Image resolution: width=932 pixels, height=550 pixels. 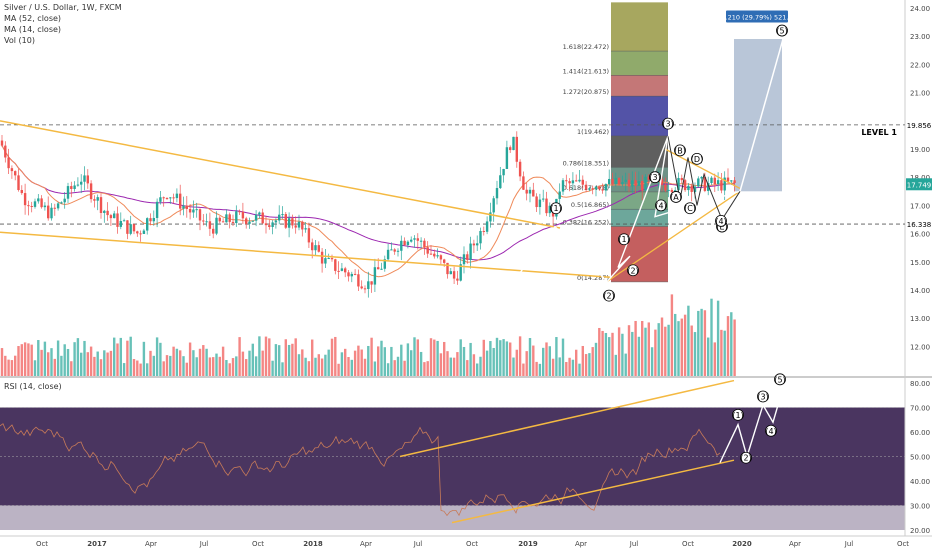 I want to click on time-tick-label: Apr, so click(x=581, y=544).